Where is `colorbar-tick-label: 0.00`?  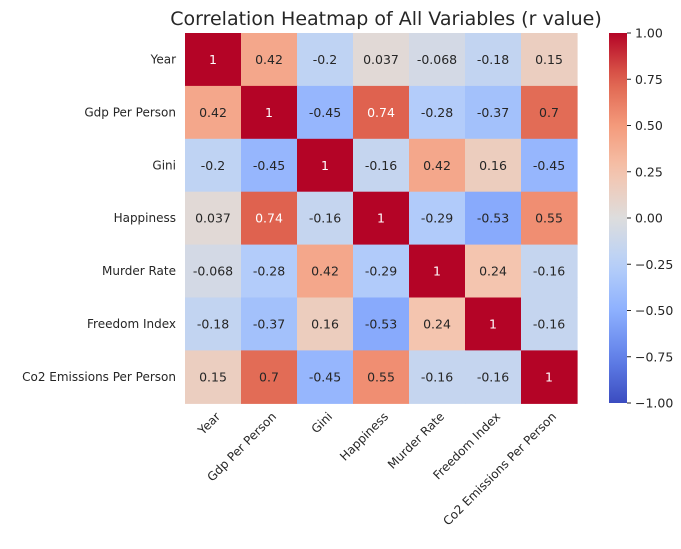
colorbar-tick-label: 0.00 is located at coordinates (649, 218).